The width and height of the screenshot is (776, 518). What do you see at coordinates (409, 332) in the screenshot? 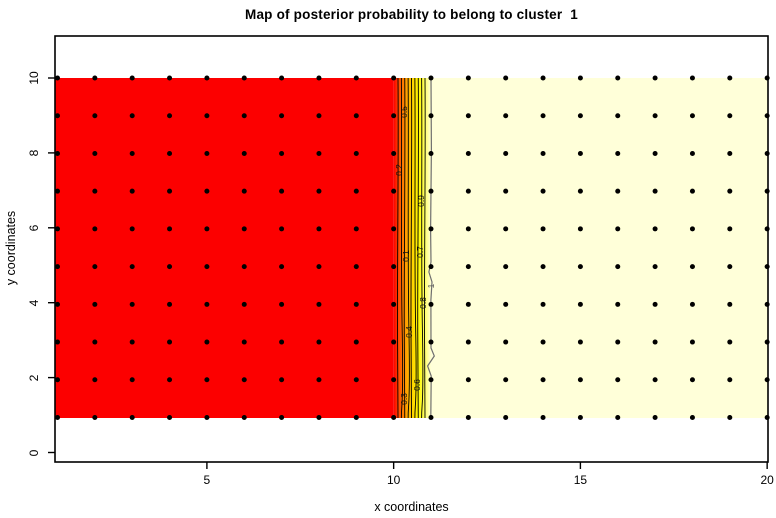
I see `contour-level-label: 0.4` at bounding box center [409, 332].